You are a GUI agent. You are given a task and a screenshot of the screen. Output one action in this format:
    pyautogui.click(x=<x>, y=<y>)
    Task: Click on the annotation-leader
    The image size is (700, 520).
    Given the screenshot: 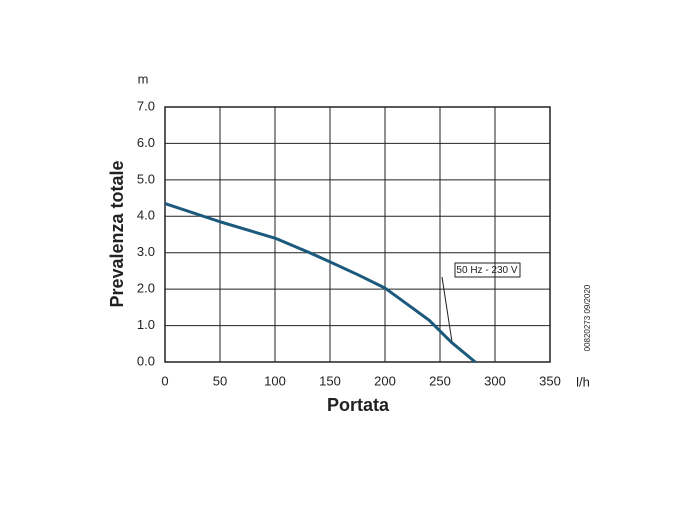 What is the action you would take?
    pyautogui.click(x=447, y=309)
    